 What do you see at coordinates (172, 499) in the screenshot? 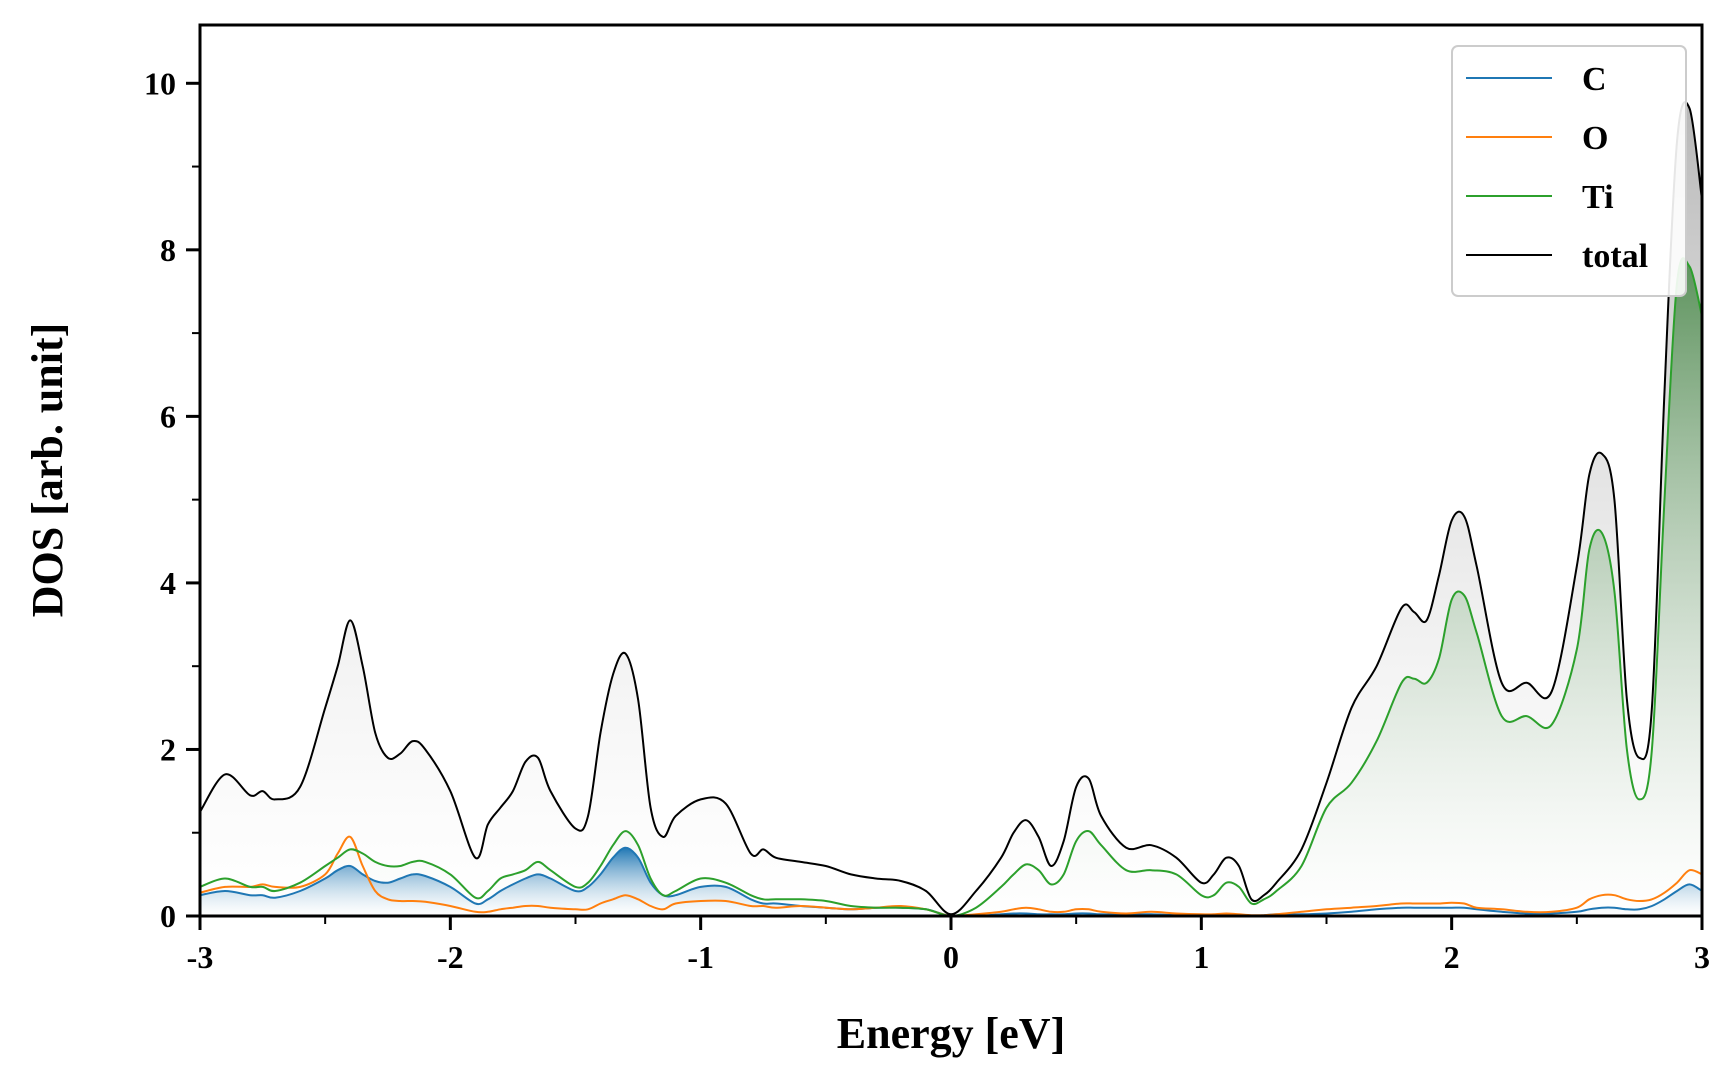
I see `y-axis: 0 2 4 6 8 10` at bounding box center [172, 499].